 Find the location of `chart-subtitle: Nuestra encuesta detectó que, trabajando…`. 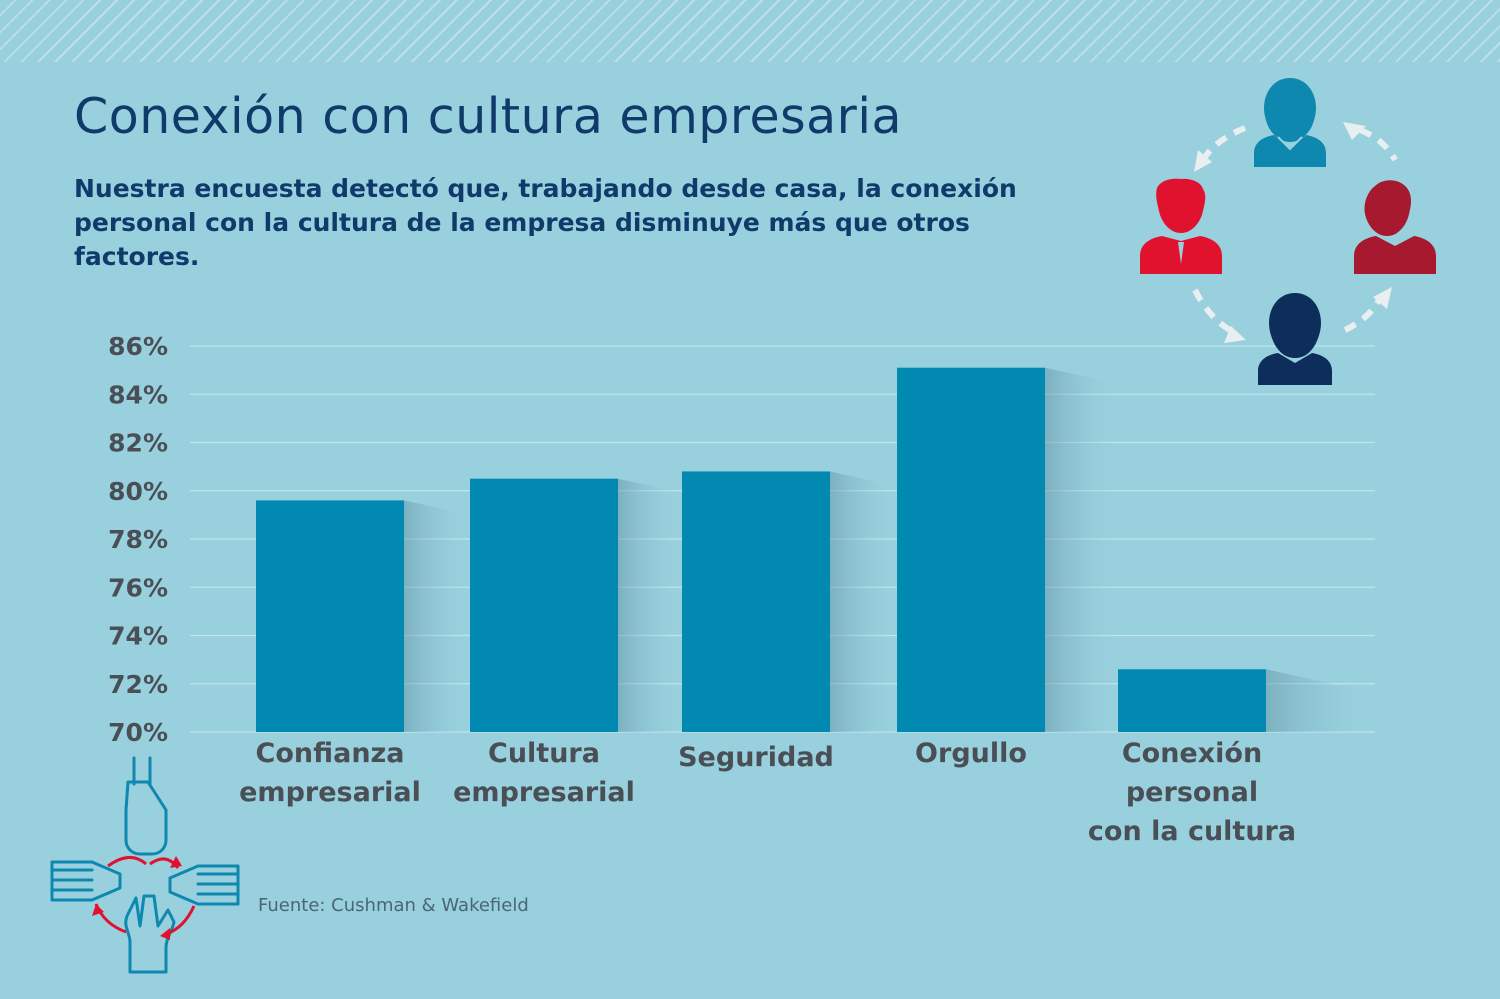

chart-subtitle: Nuestra encuesta detectó que, trabajando… is located at coordinates (545, 222).